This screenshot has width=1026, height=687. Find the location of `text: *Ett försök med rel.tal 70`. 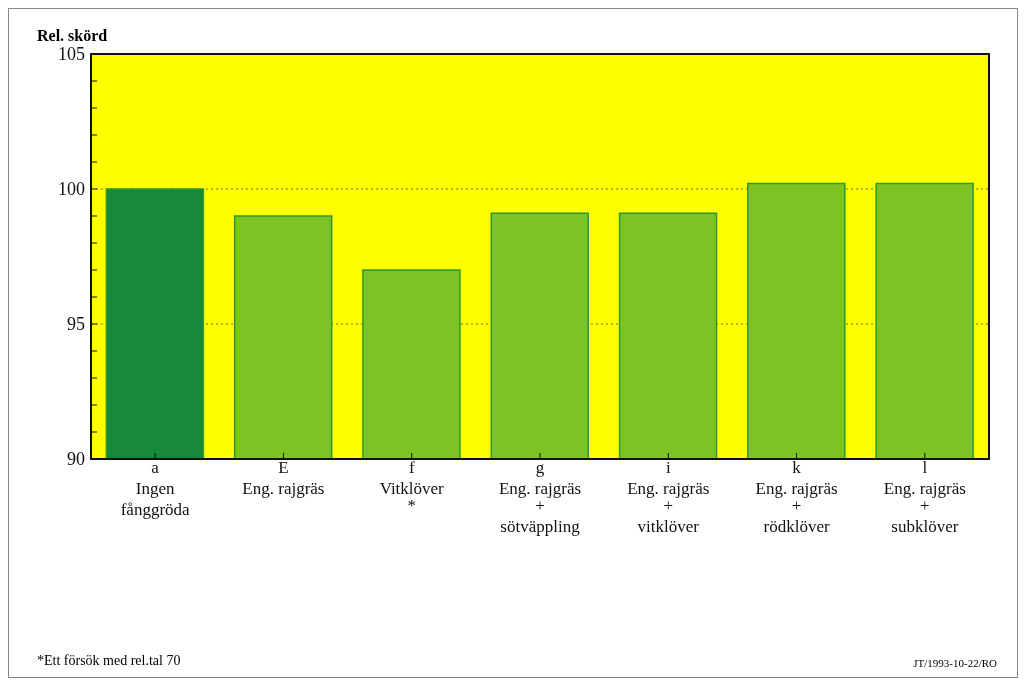

text: *Ett försök med rel.tal 70 is located at coordinates (109, 661).